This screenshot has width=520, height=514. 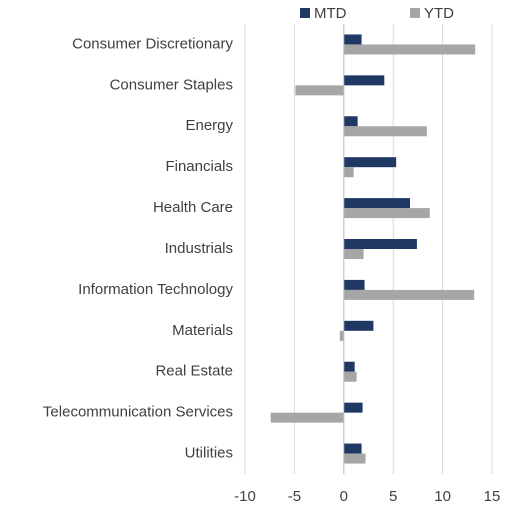 I want to click on x-tick-label: -5, so click(x=294, y=496).